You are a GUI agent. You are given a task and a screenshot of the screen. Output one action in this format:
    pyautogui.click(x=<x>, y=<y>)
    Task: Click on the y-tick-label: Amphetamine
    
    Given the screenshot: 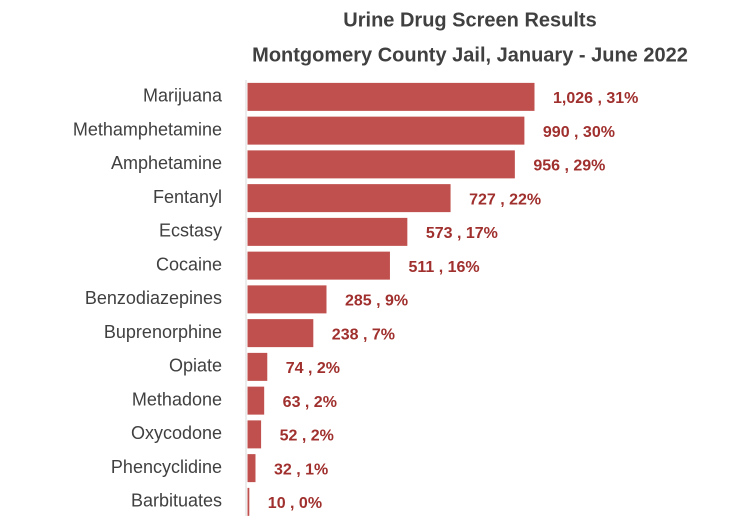 What is the action you would take?
    pyautogui.click(x=166, y=163)
    